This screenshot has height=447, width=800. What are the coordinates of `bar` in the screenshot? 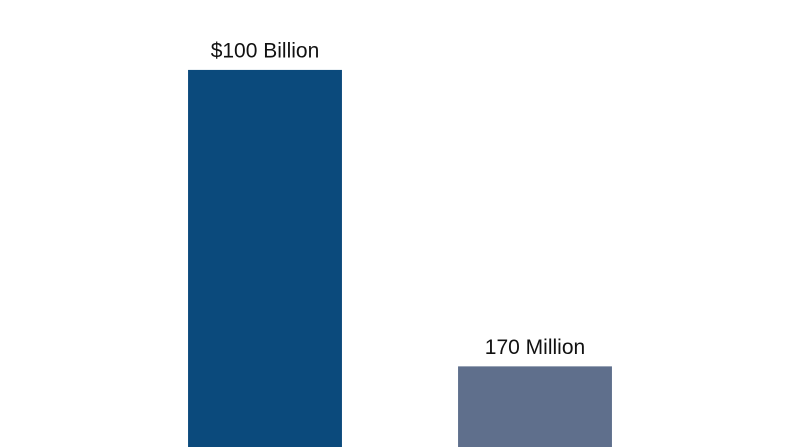 It's located at (535, 406).